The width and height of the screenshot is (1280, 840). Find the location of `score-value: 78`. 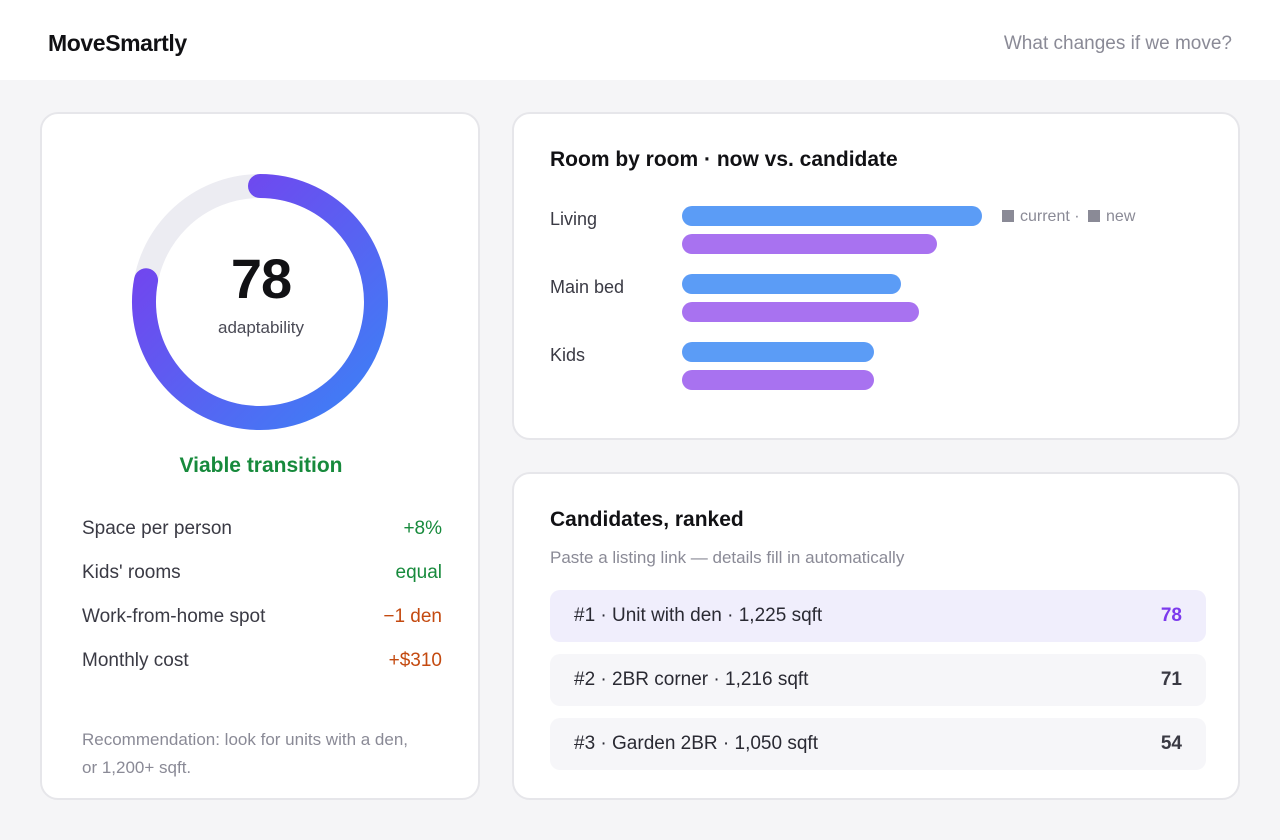

score-value: 78 is located at coordinates (261, 278).